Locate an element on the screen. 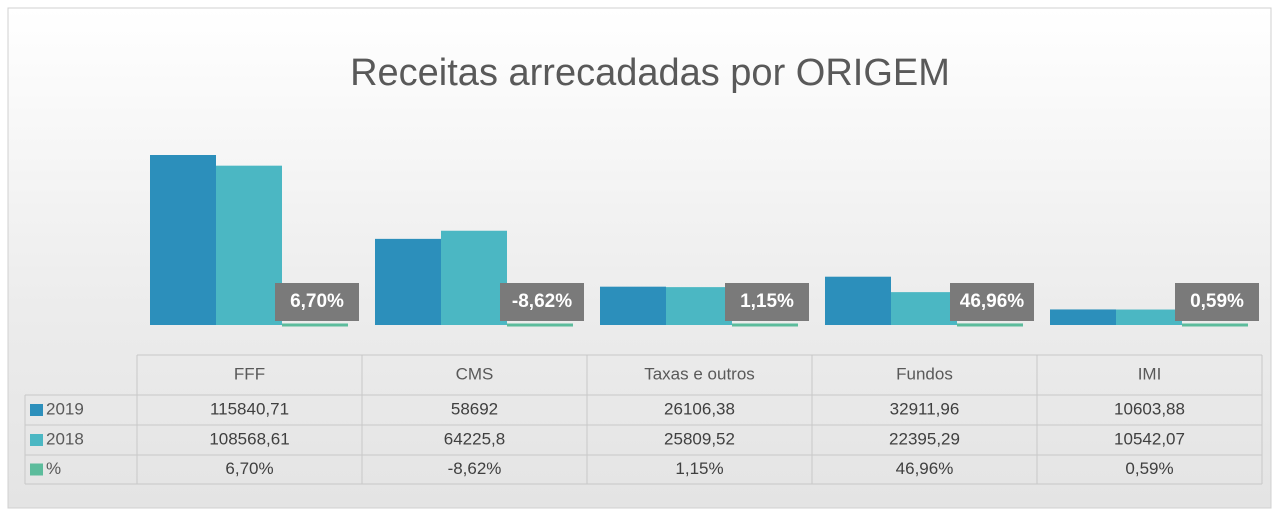 The height and width of the screenshot is (517, 1279). table-cell: 6,70% is located at coordinates (249, 468).